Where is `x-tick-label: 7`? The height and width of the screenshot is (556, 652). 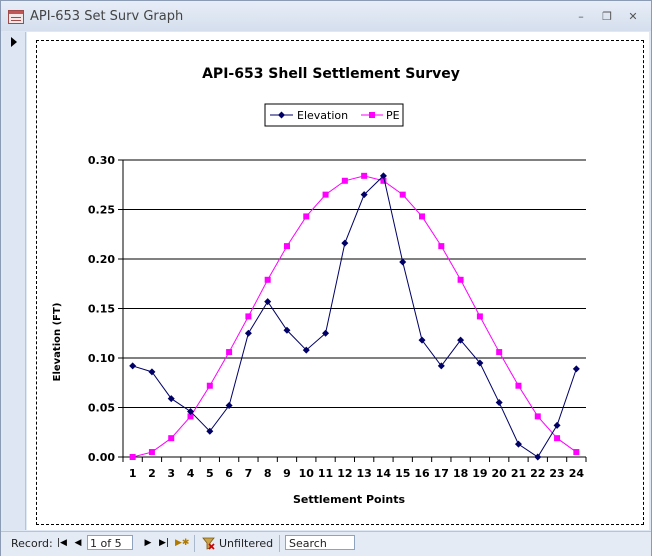
x-tick-label: 7 is located at coordinates (249, 473).